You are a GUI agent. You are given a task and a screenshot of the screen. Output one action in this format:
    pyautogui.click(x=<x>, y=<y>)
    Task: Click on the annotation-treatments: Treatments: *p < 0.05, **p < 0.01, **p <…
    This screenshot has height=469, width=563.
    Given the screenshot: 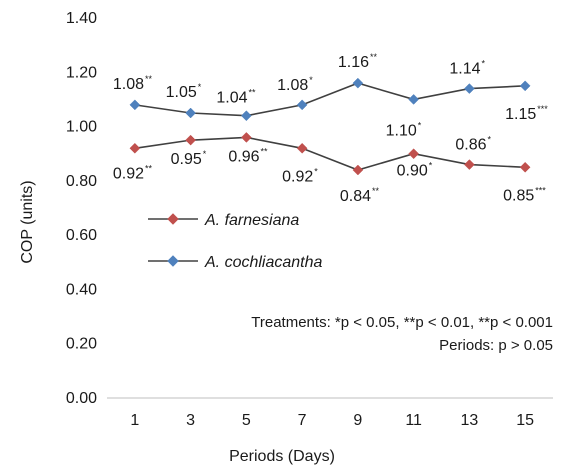 What is the action you would take?
    pyautogui.click(x=402, y=322)
    